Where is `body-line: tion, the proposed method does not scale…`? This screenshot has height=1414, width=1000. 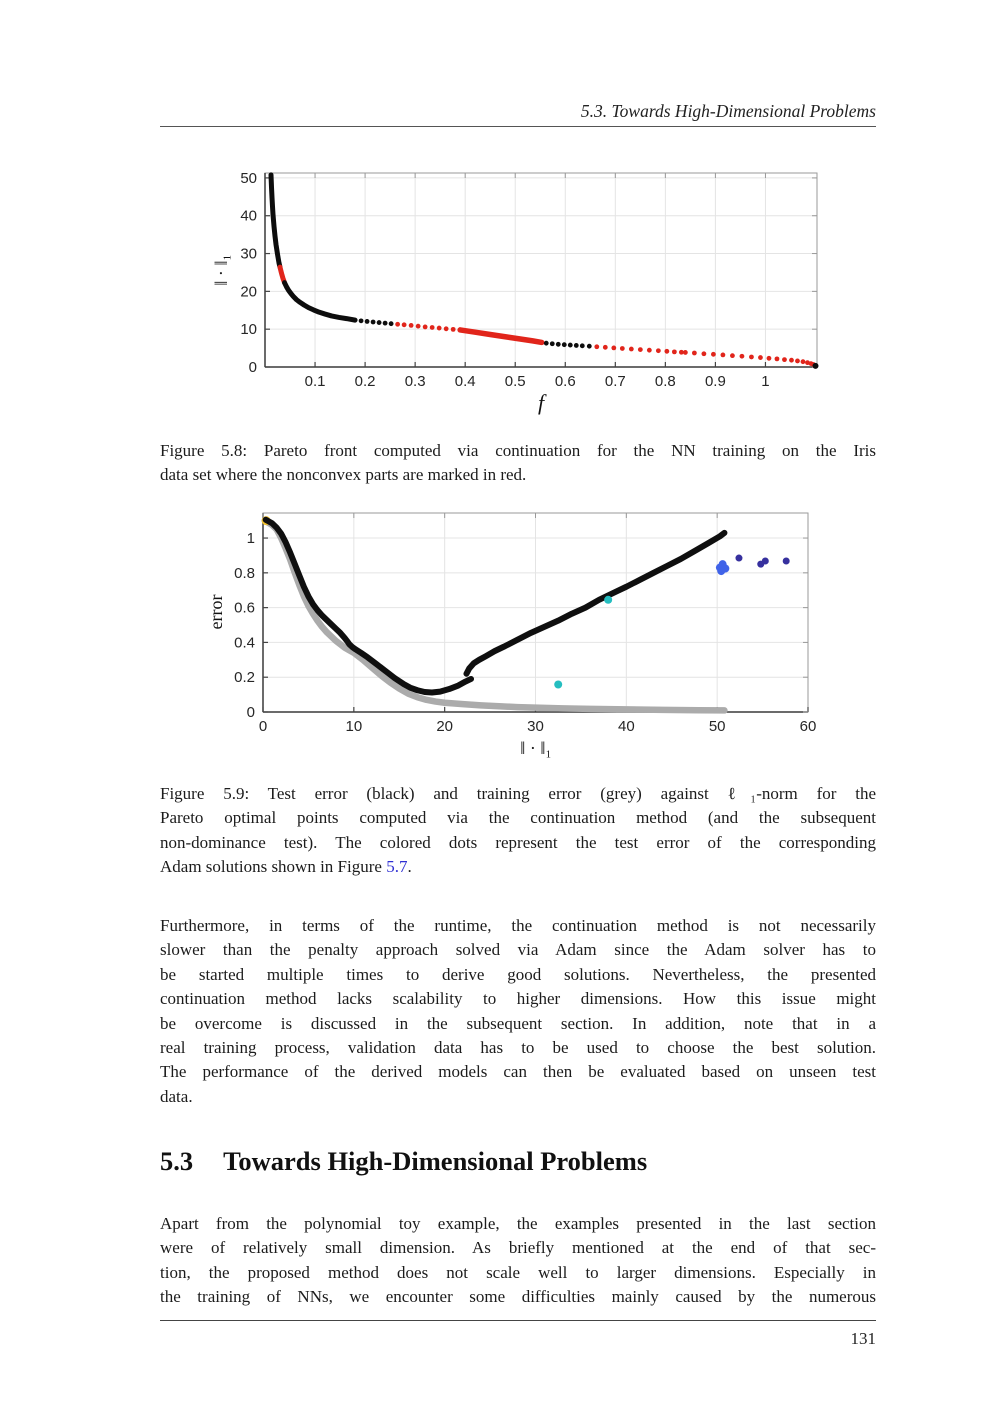 body-line: tion, the proposed method does not scale… is located at coordinates (518, 1272).